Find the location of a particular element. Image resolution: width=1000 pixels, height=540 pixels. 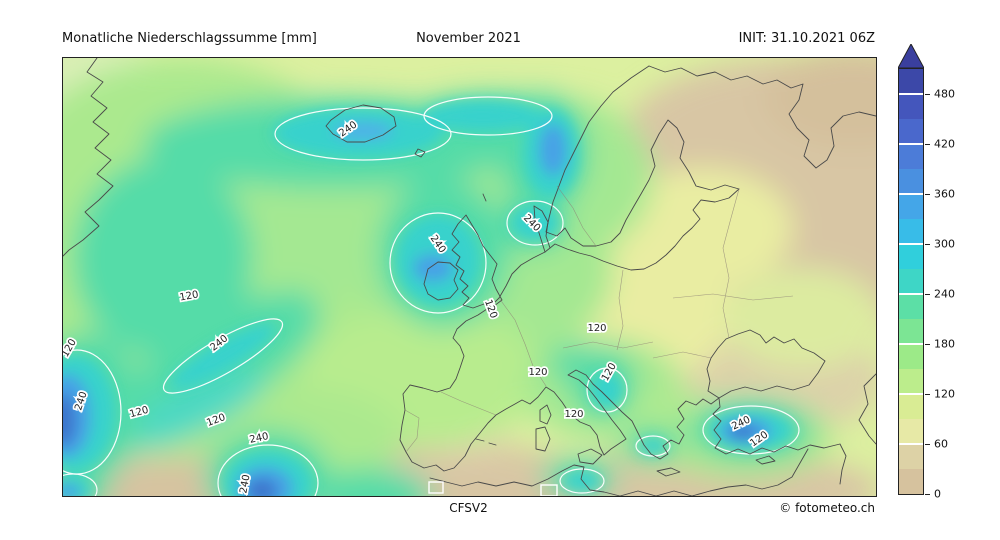

copyright-label: © fotometeo.ch is located at coordinates (827, 508).